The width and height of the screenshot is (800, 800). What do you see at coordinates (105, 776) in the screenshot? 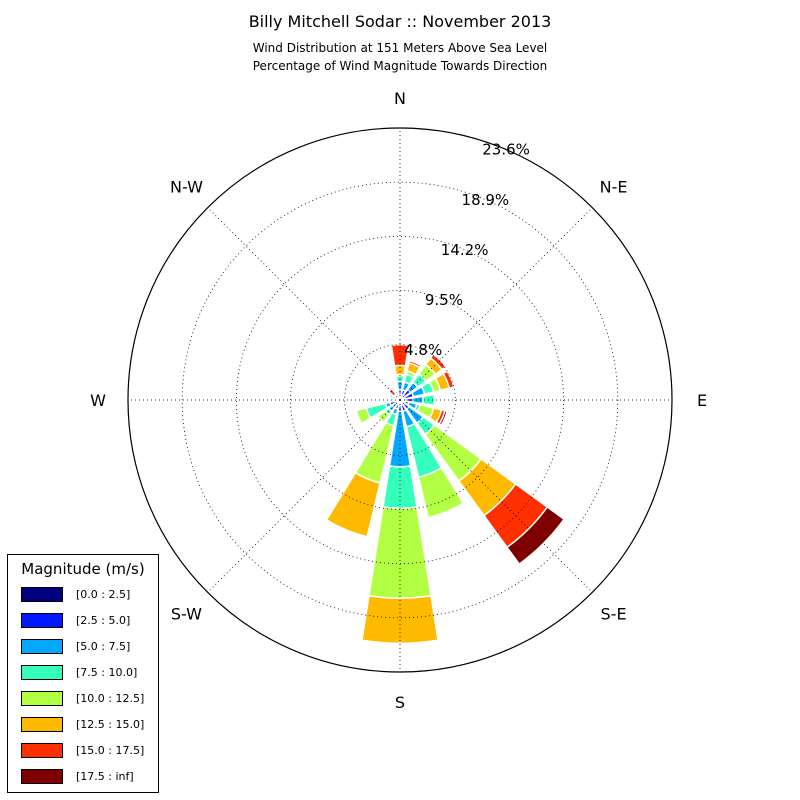
I see `legend-label: [17.5 : inf]` at bounding box center [105, 776].